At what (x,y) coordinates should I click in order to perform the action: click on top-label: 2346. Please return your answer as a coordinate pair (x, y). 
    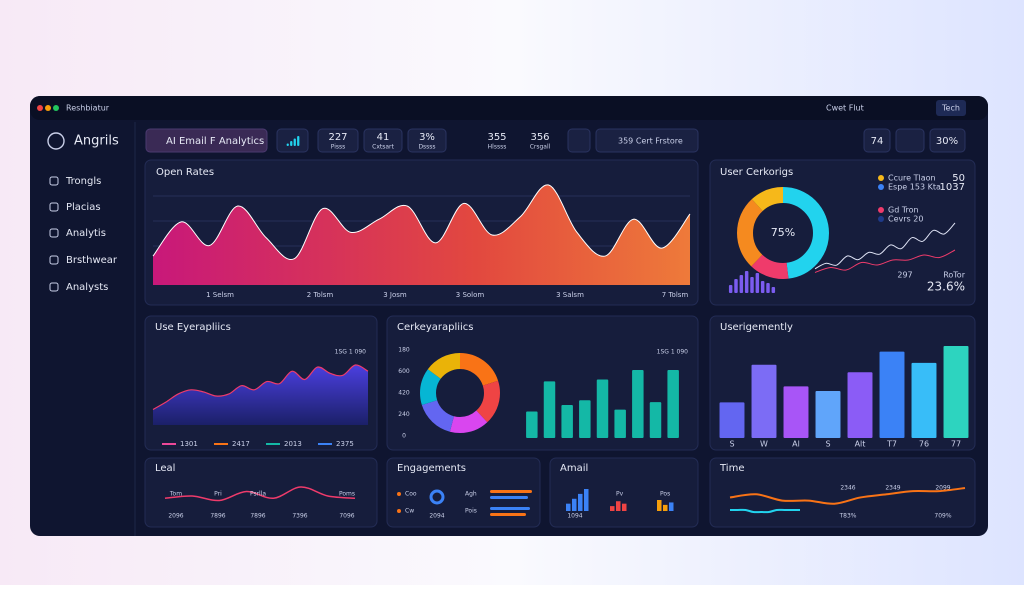
    Looking at the image, I should click on (847, 488).